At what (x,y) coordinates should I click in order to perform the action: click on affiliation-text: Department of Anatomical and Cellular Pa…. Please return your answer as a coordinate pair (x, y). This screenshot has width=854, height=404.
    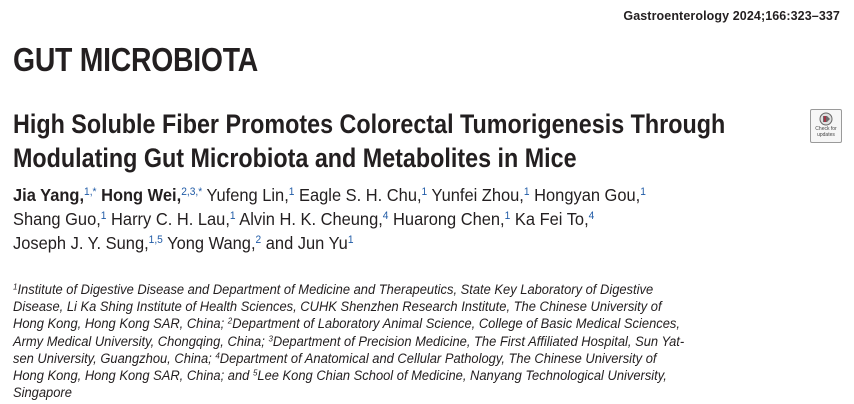
    Looking at the image, I should click on (438, 358).